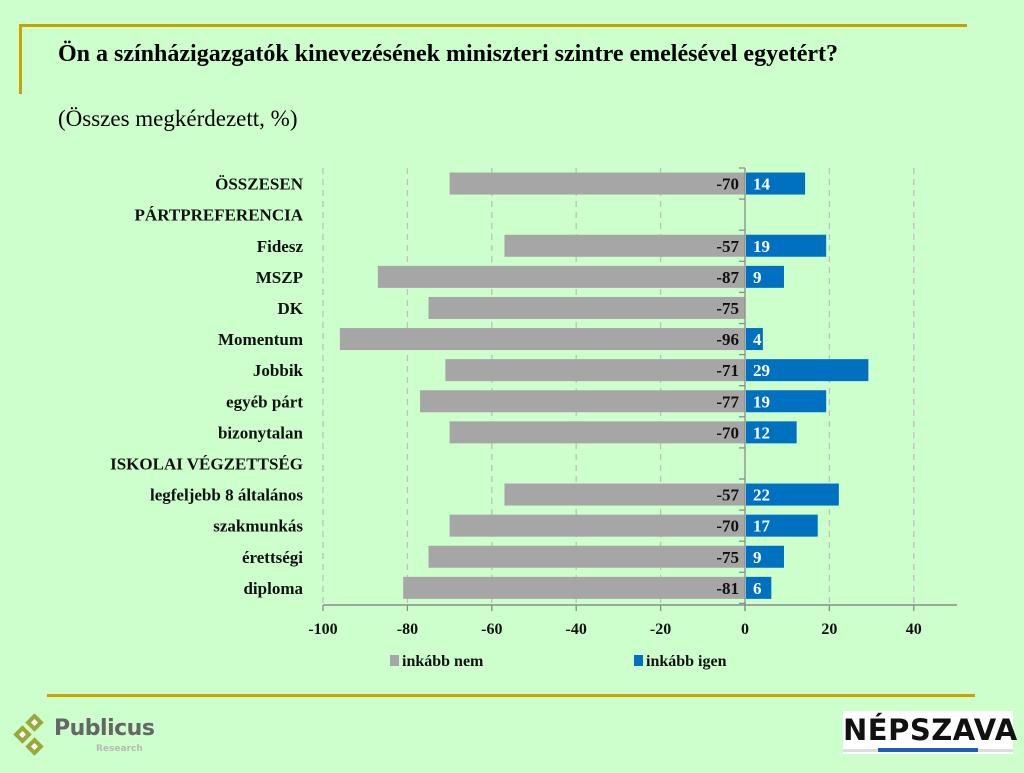 Image resolution: width=1024 pixels, height=773 pixels. What do you see at coordinates (291, 308) in the screenshot?
I see `category-label: DK` at bounding box center [291, 308].